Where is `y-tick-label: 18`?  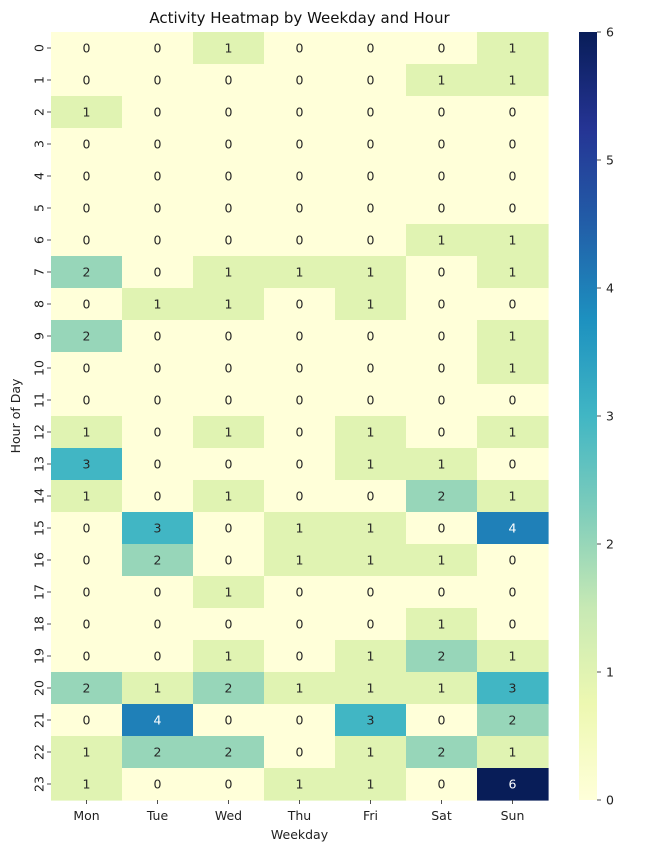
y-tick-label: 18 is located at coordinates (39, 624).